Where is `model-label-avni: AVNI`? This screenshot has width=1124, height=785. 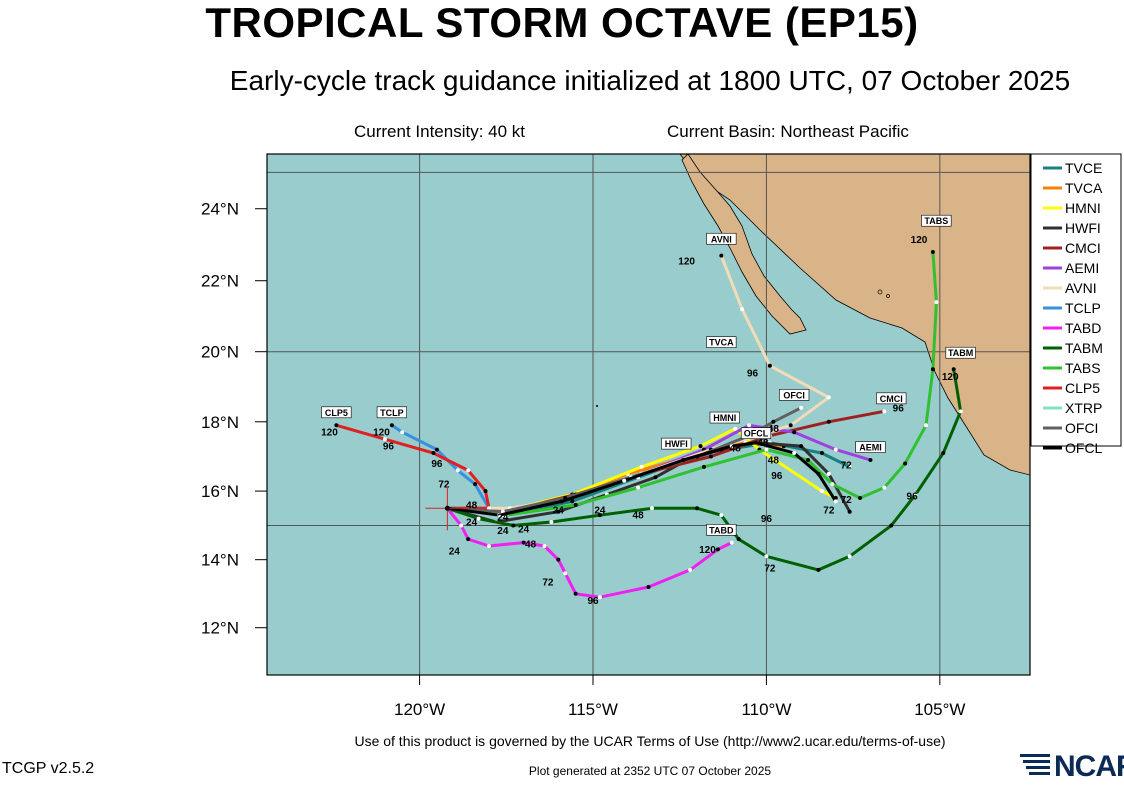 model-label-avni: AVNI is located at coordinates (721, 239).